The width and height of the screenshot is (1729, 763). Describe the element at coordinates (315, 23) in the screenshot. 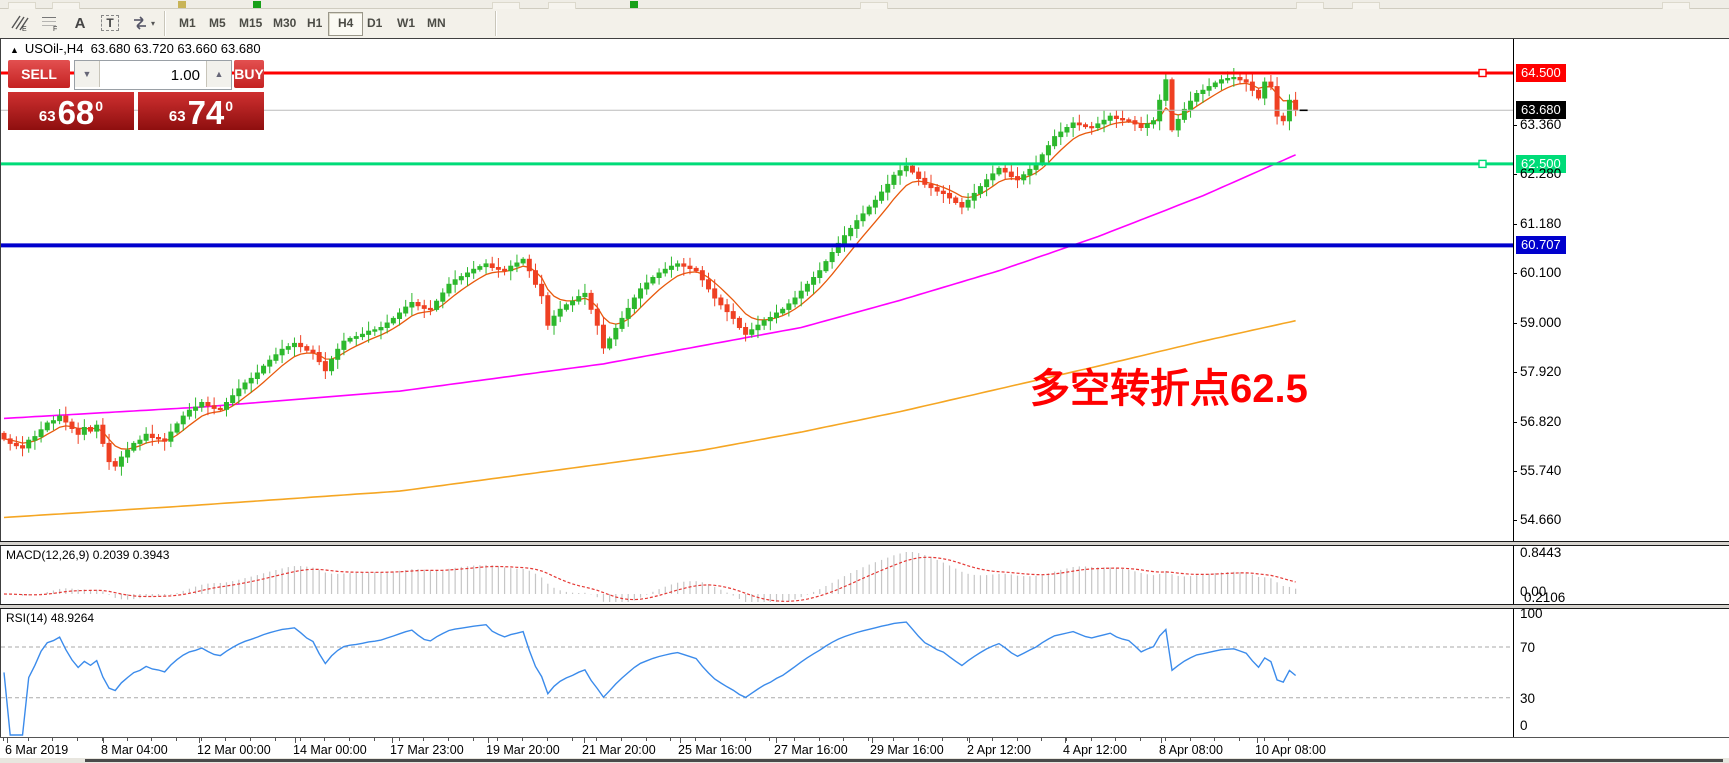

I see `timeframe-button-h1: H1` at that location.